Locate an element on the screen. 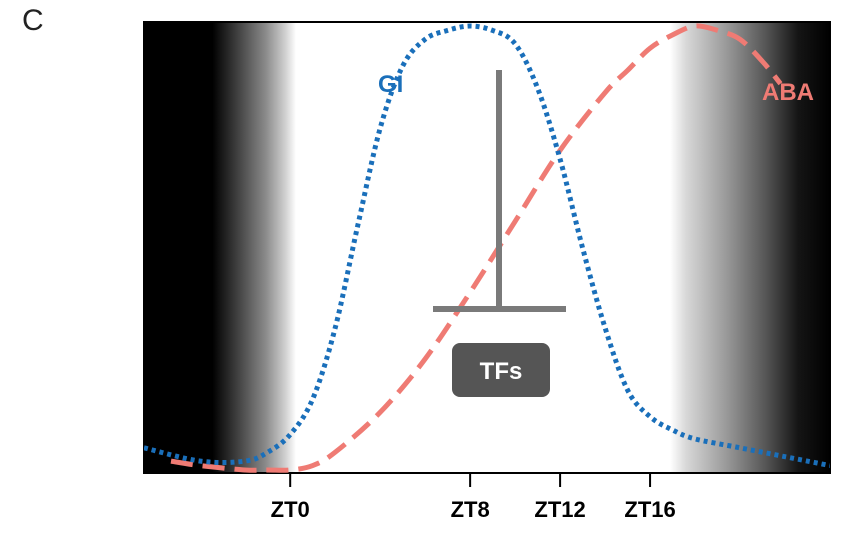 This screenshot has height=534, width=846. tick-label: ZT8 is located at coordinates (470, 509).